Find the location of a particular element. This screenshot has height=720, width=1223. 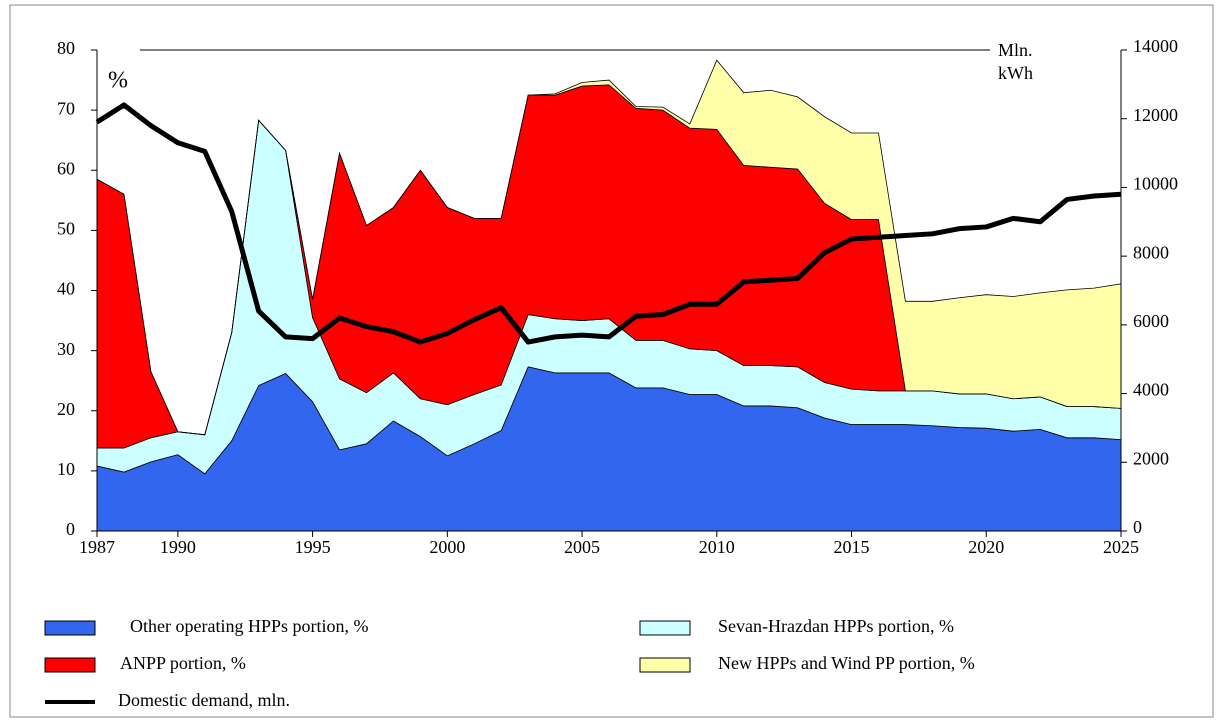

y-tick-label: 70 is located at coordinates (66, 108).